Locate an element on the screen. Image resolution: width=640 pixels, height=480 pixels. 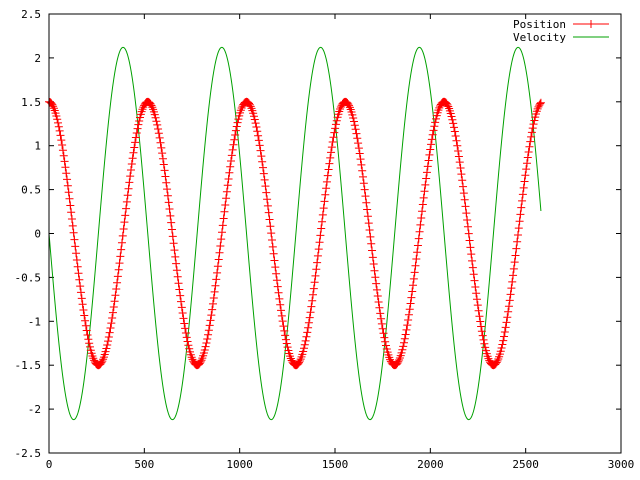
y-tick-label: -1 is located at coordinates (34, 321).